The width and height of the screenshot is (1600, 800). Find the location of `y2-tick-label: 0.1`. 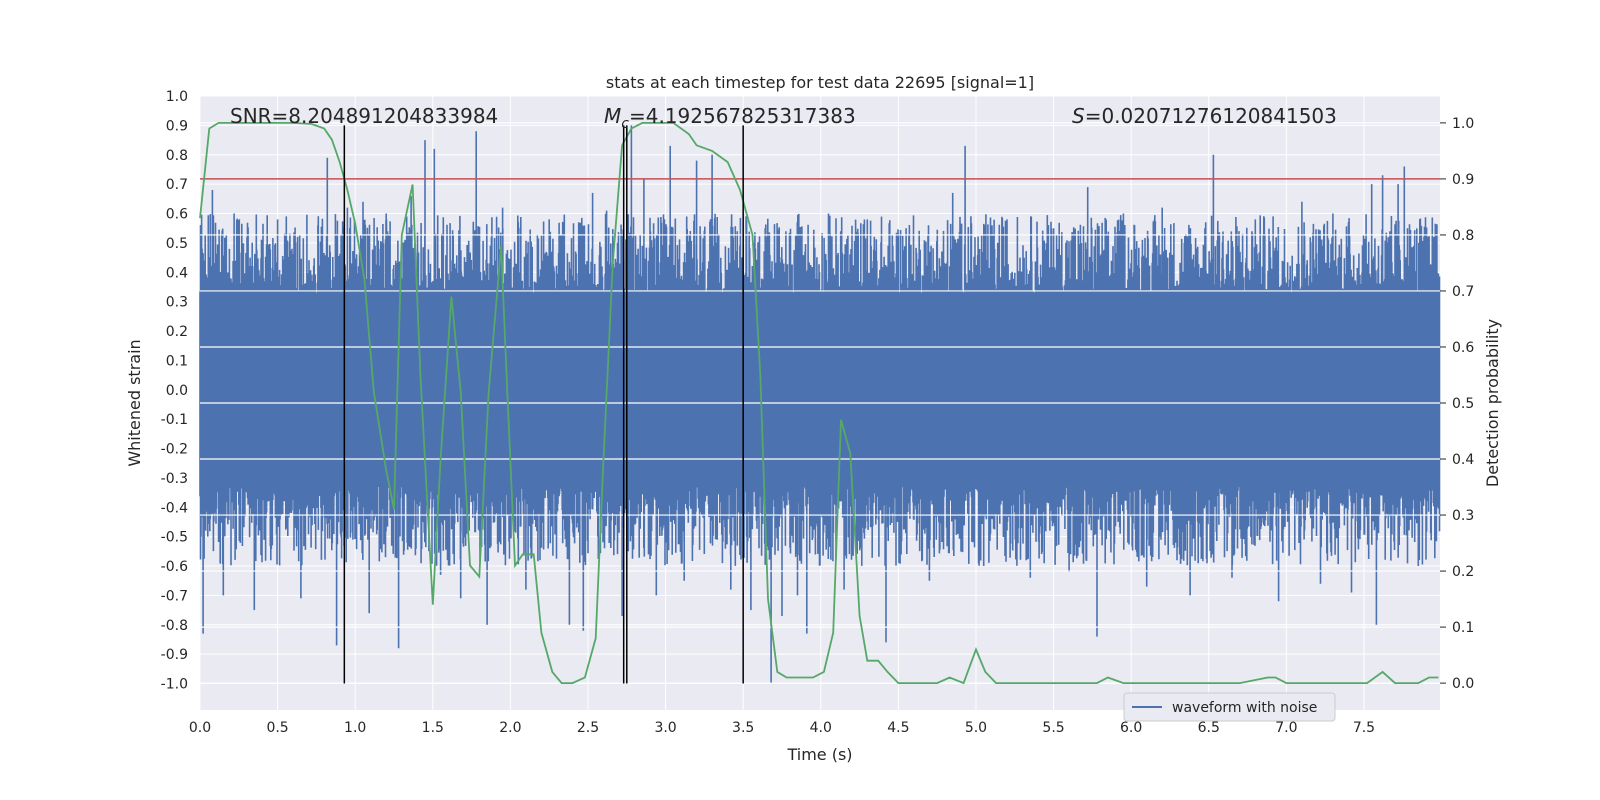

y2-tick-label: 0.1 is located at coordinates (1463, 628).